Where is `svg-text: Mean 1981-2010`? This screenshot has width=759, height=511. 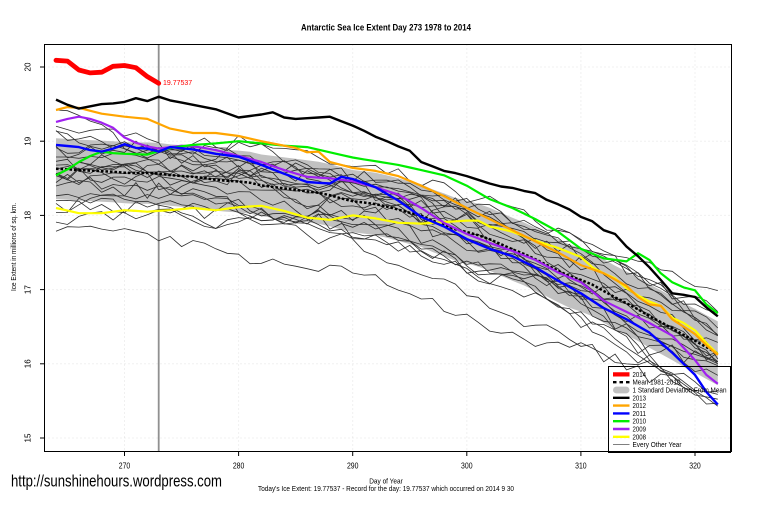 svg-text: Mean 1981-2010 is located at coordinates (657, 383).